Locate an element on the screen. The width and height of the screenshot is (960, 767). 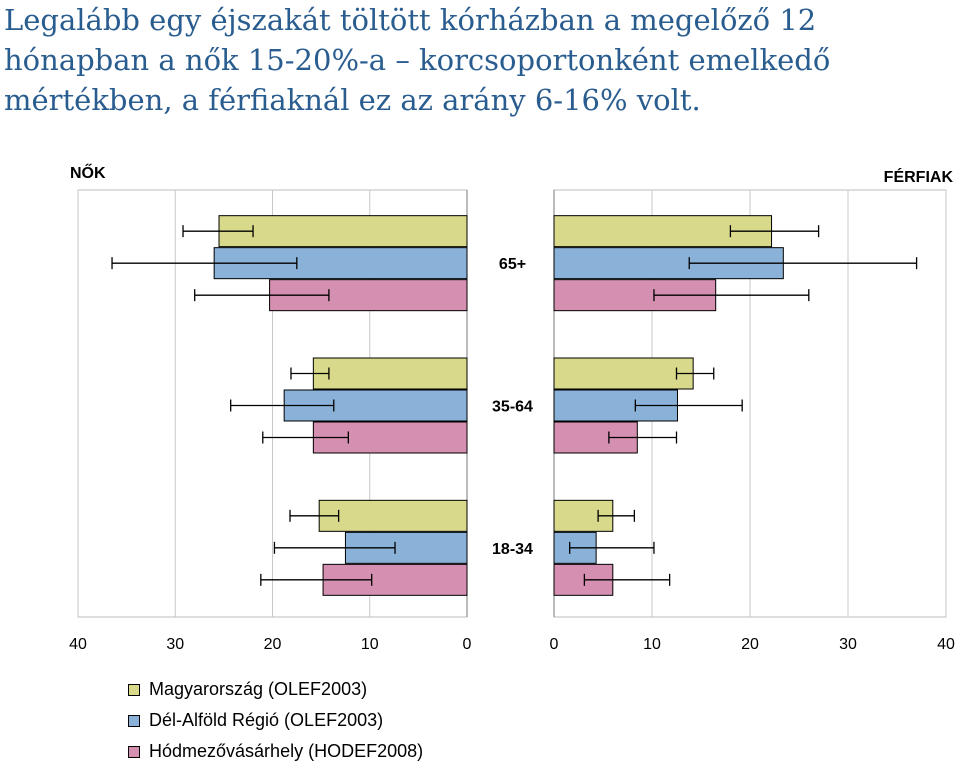
legend-item-hungary: Magyarország (OLEF2003) is located at coordinates (275, 689).